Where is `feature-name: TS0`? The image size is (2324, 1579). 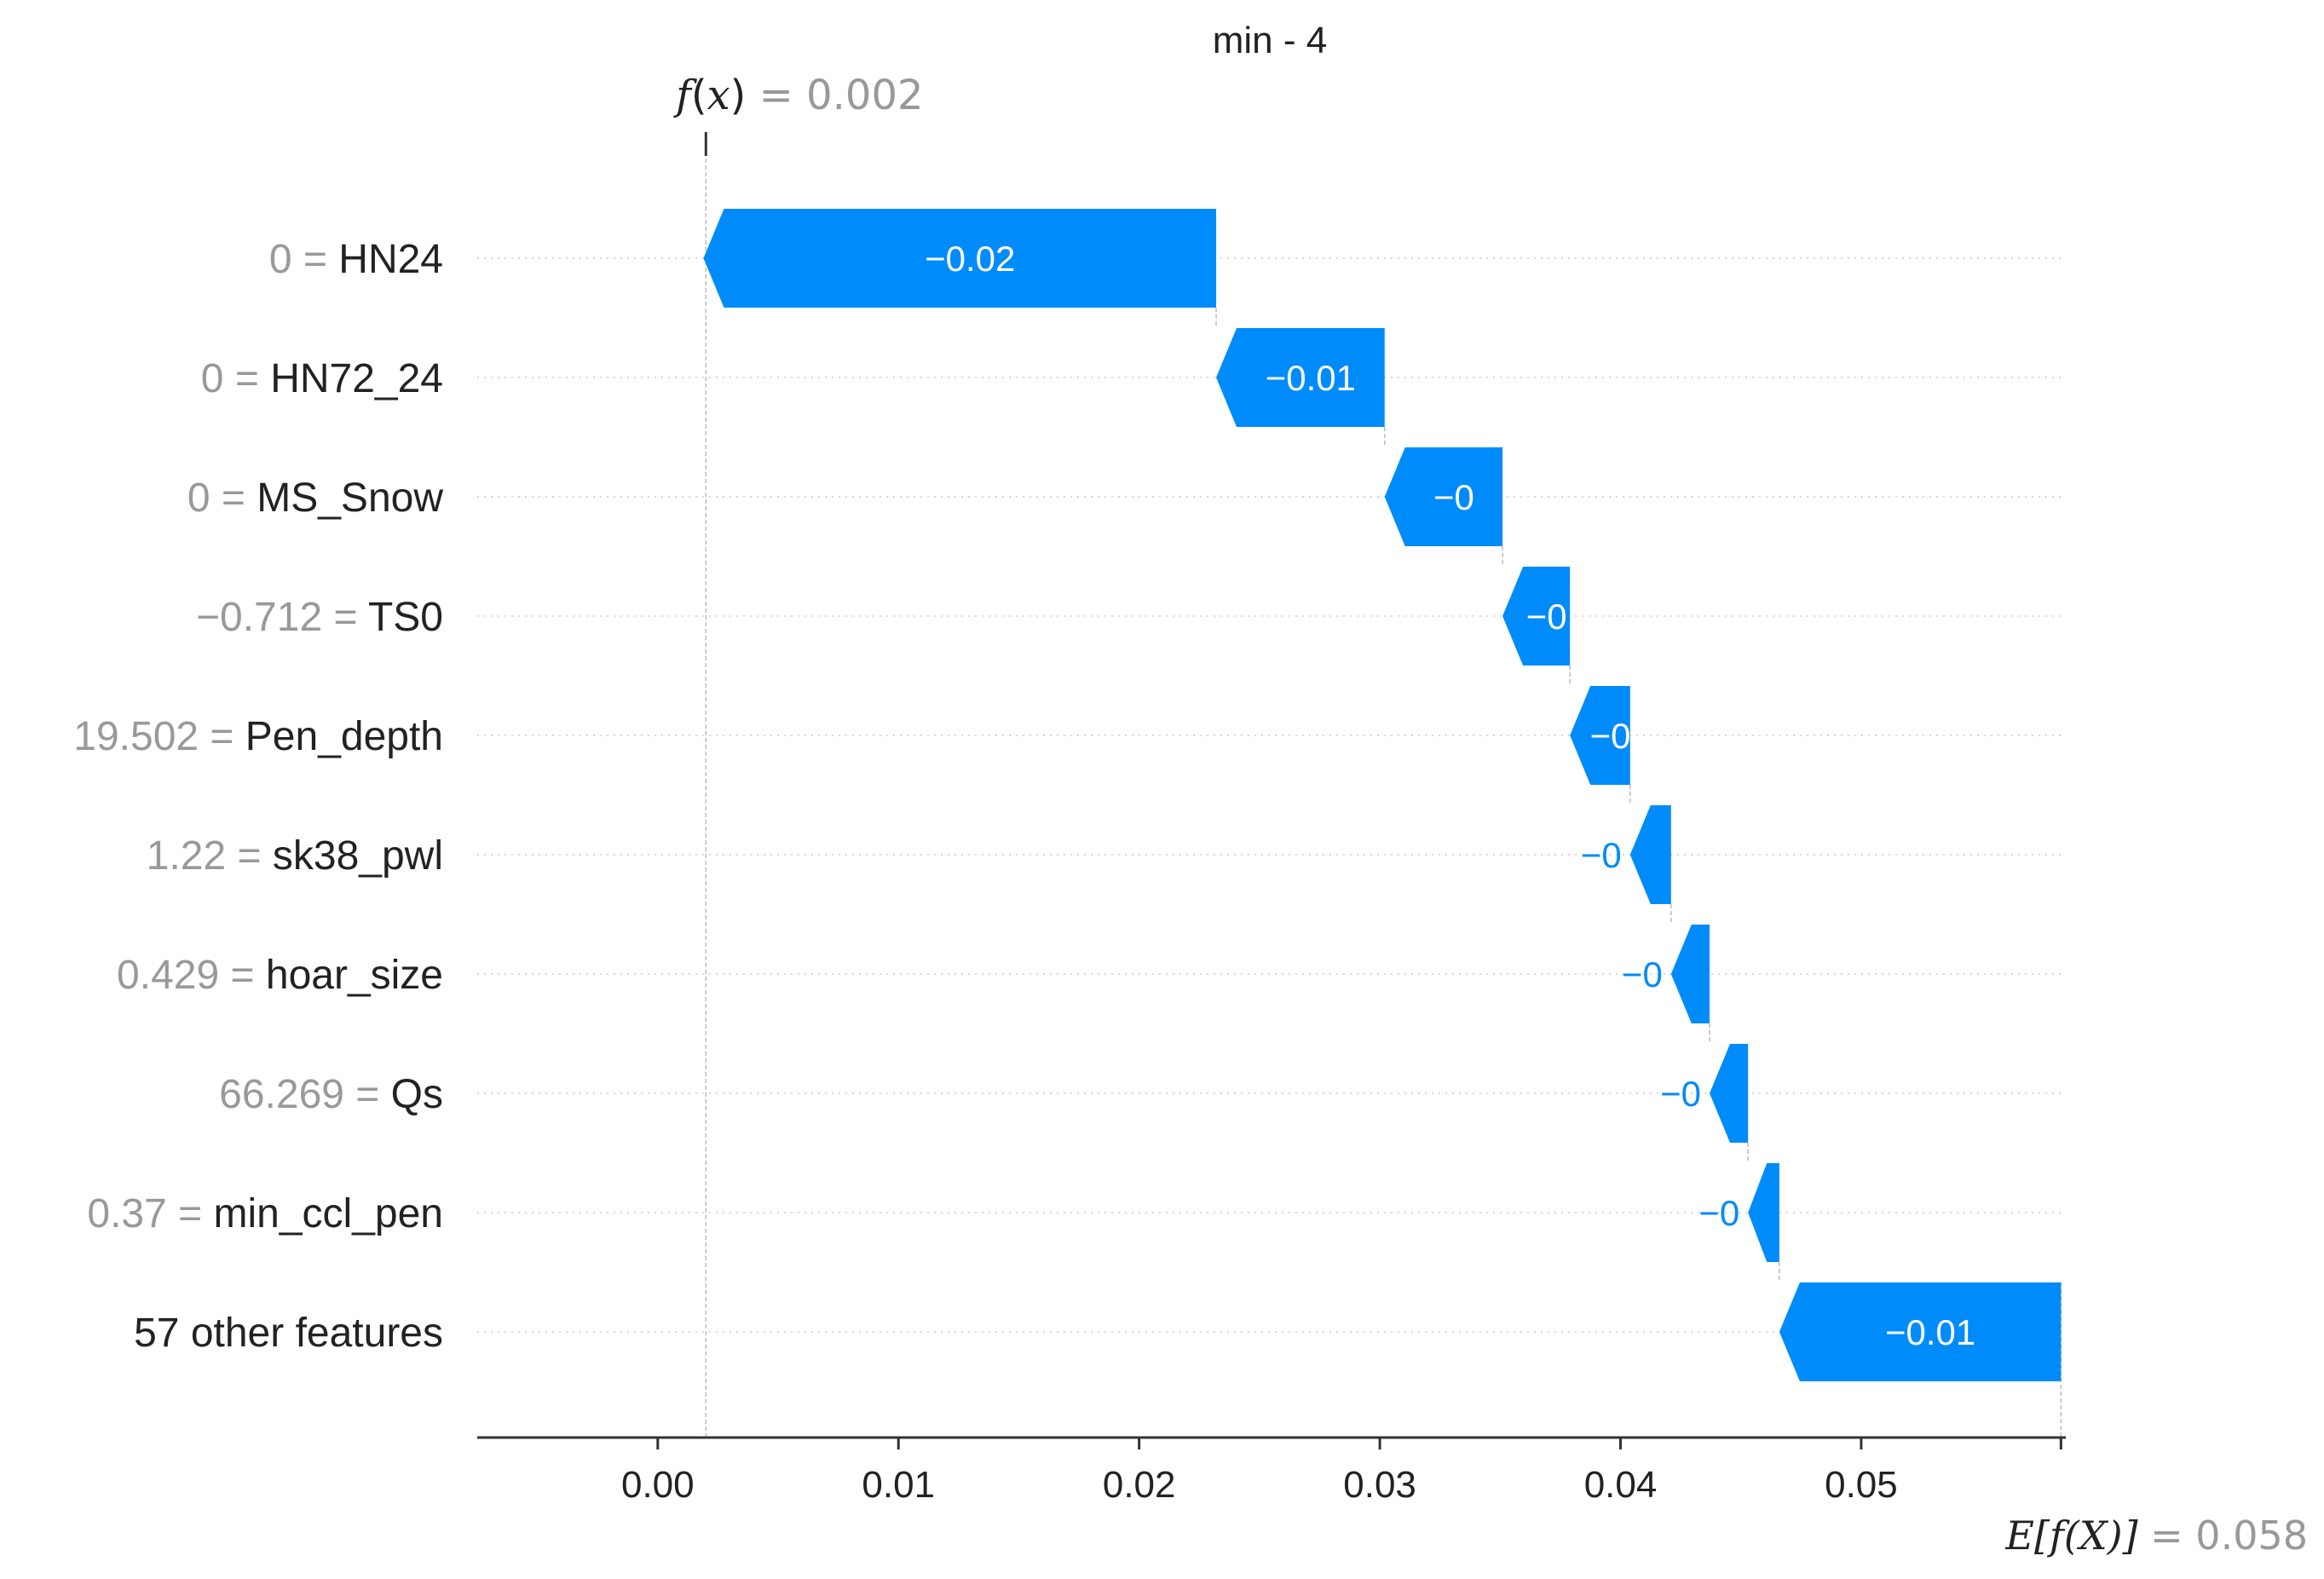 feature-name: TS0 is located at coordinates (405, 617).